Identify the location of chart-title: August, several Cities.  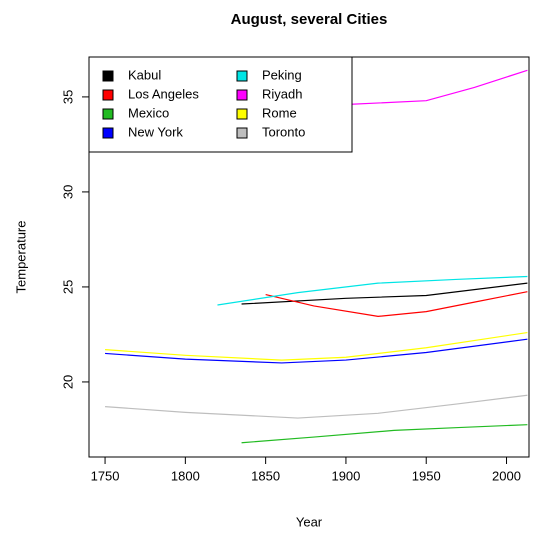
(309, 19).